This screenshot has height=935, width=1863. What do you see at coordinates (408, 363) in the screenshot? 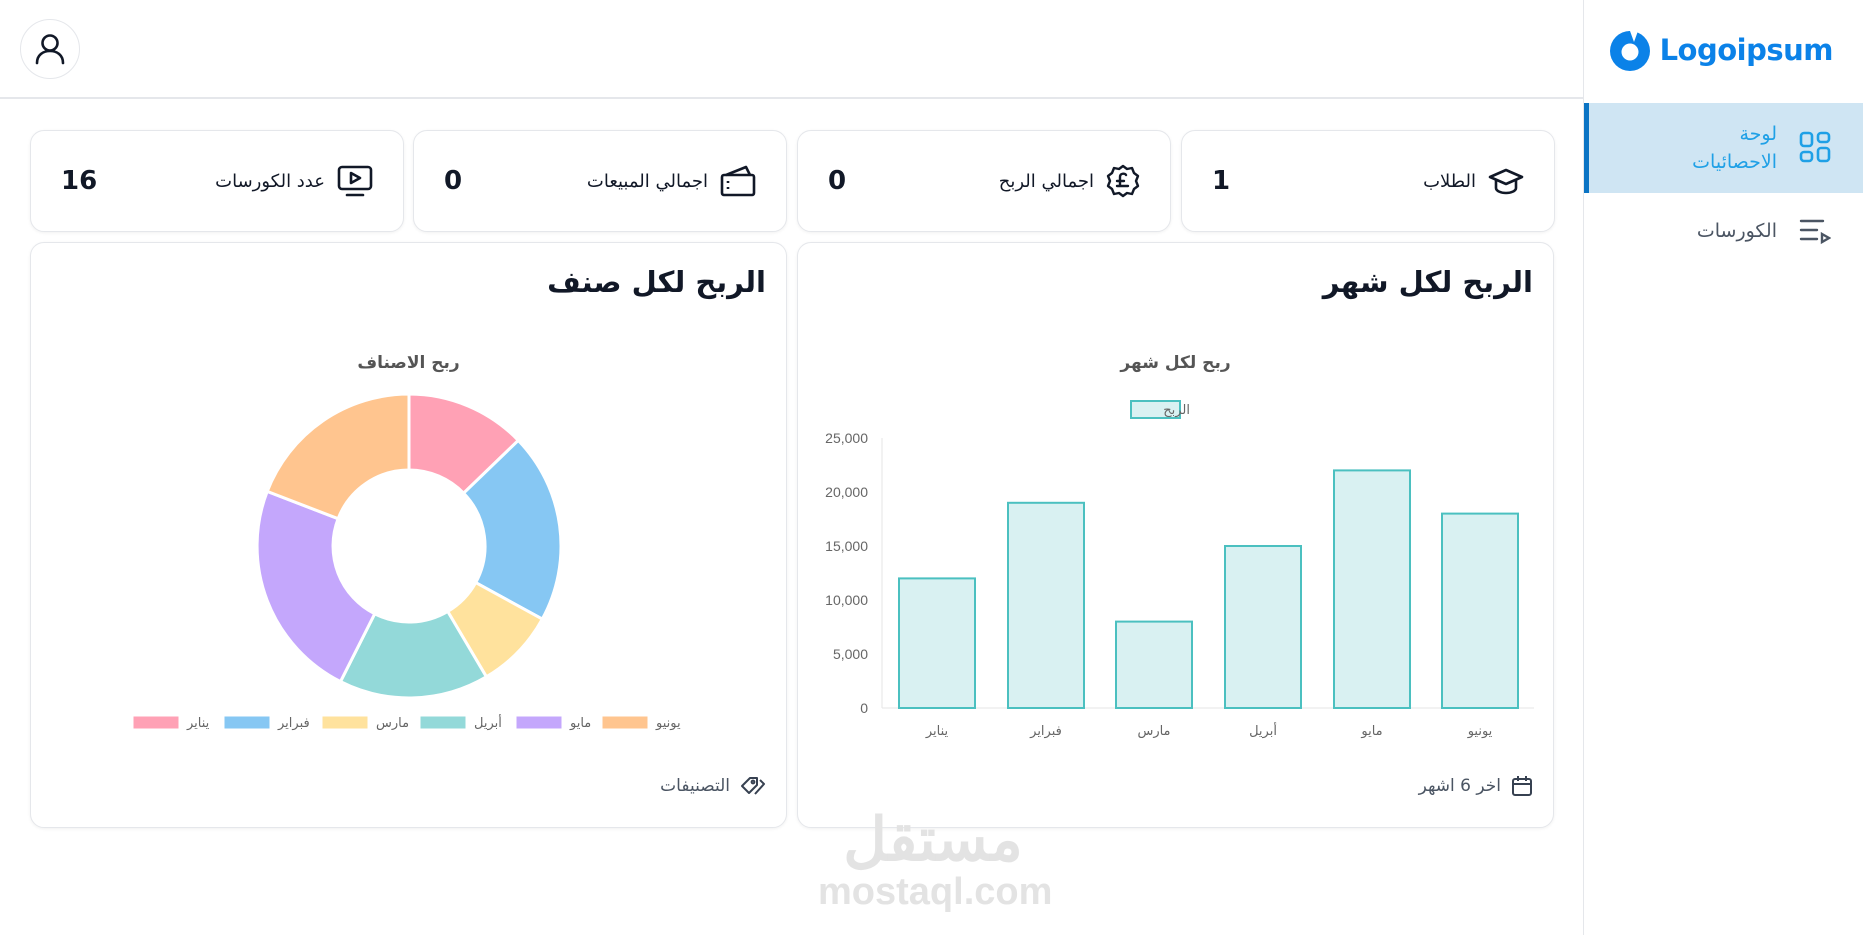
I see `chart-title: ربح الاصناف` at bounding box center [408, 363].